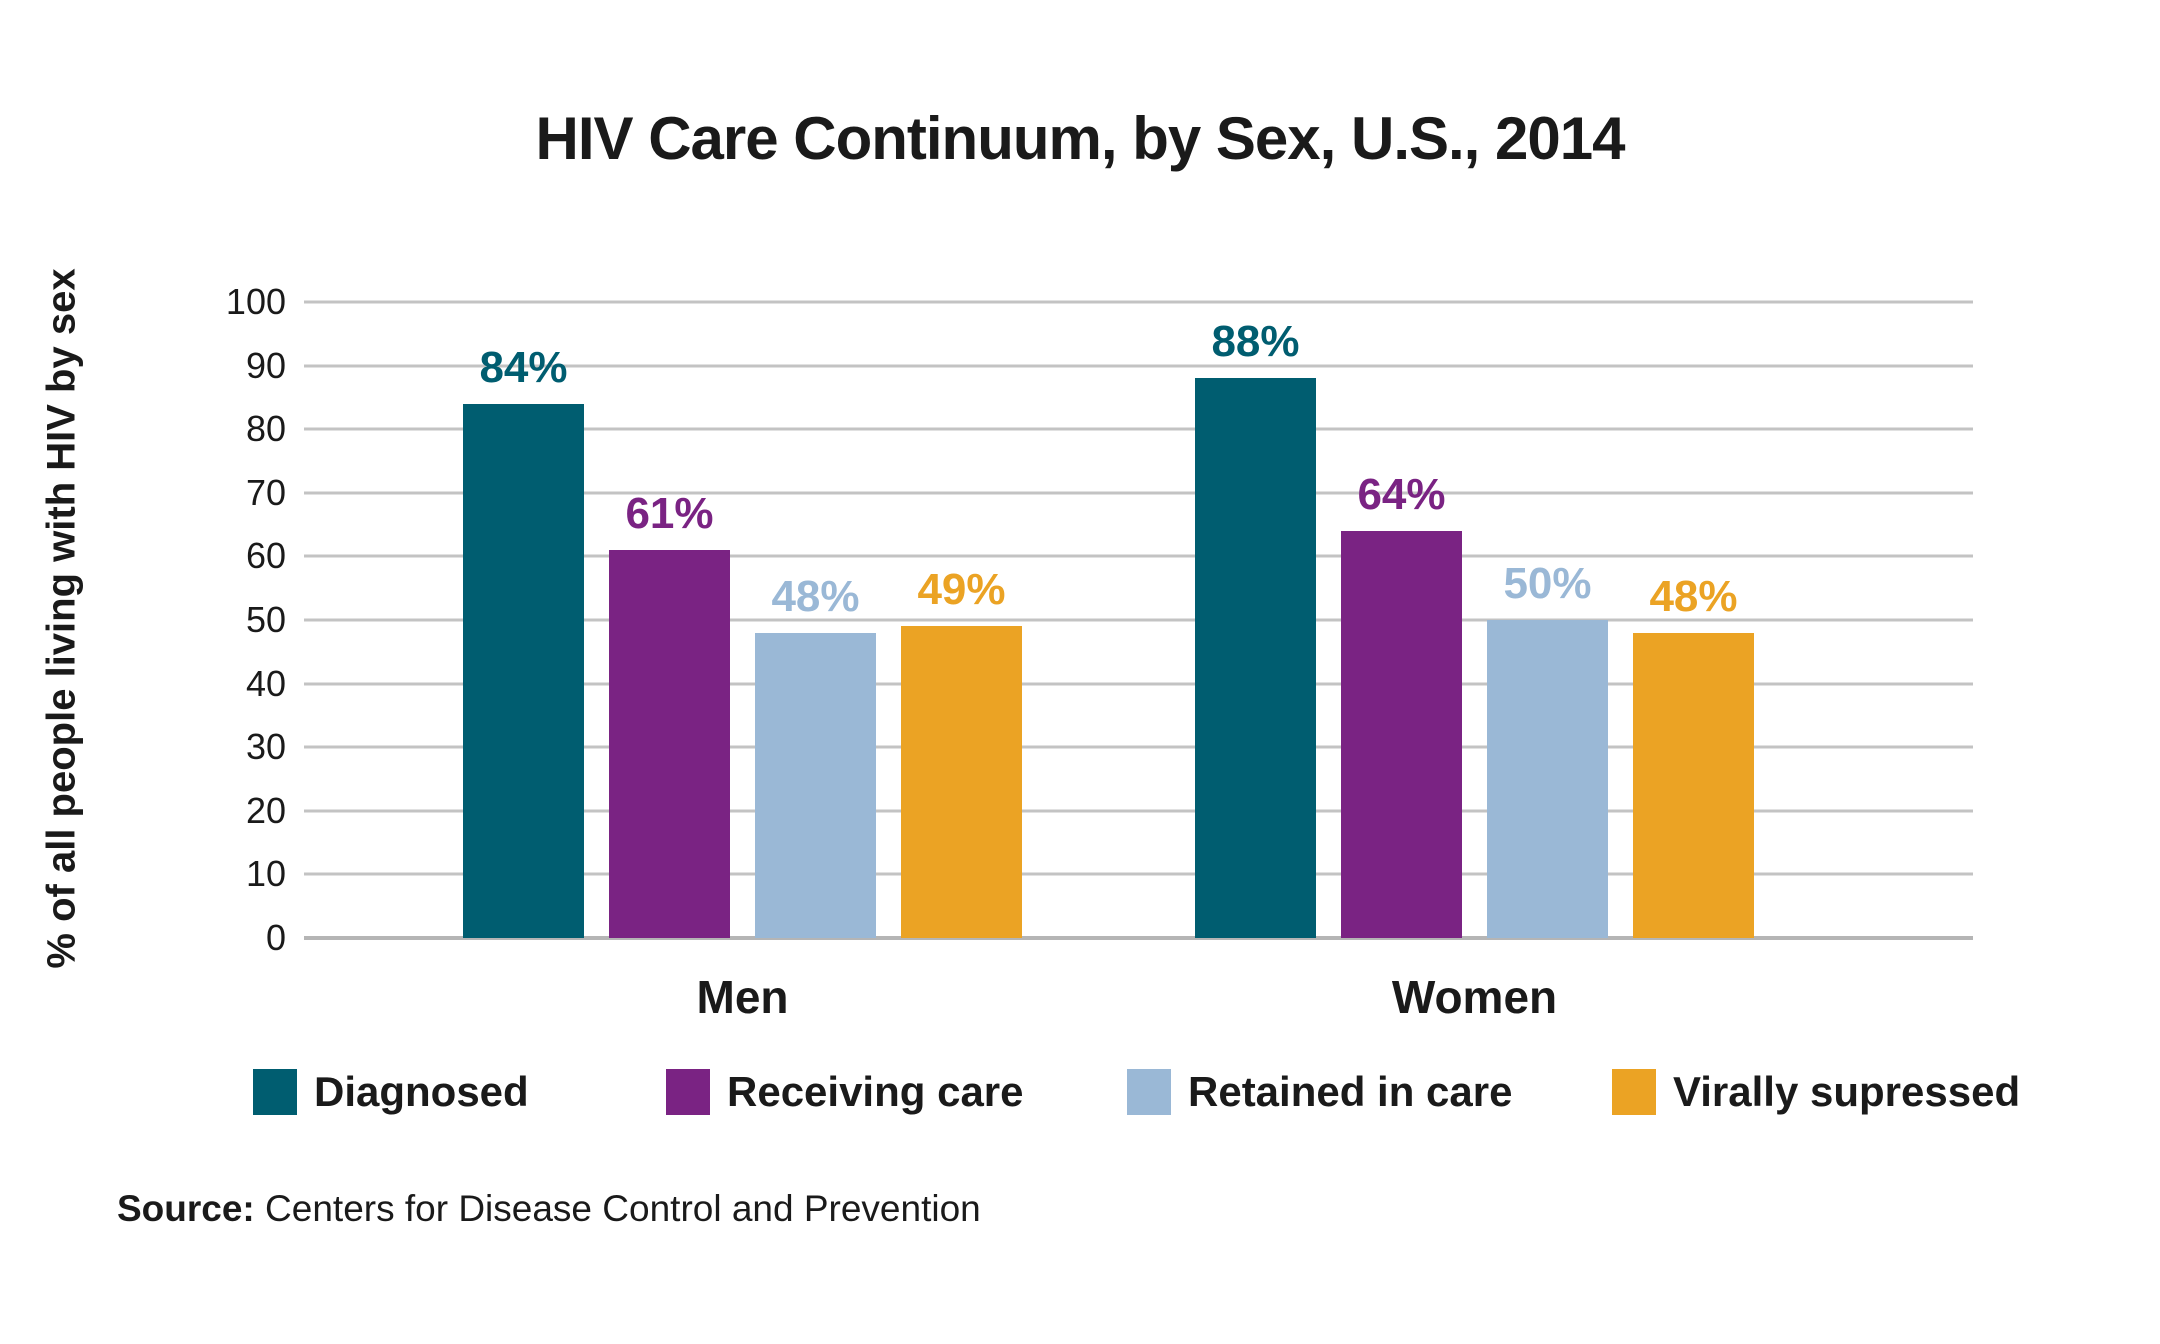 The height and width of the screenshot is (1344, 2160). I want to click on y-tick-label-0: 0, so click(275, 937).